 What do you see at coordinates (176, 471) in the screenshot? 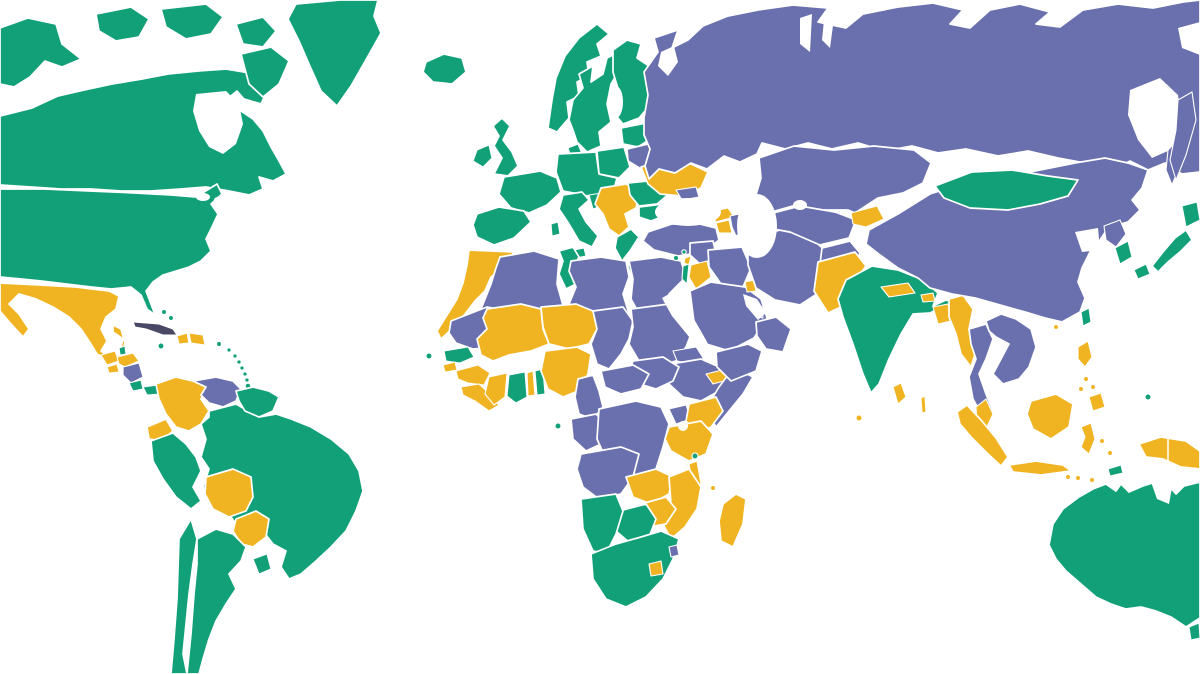
I see `region-peru` at bounding box center [176, 471].